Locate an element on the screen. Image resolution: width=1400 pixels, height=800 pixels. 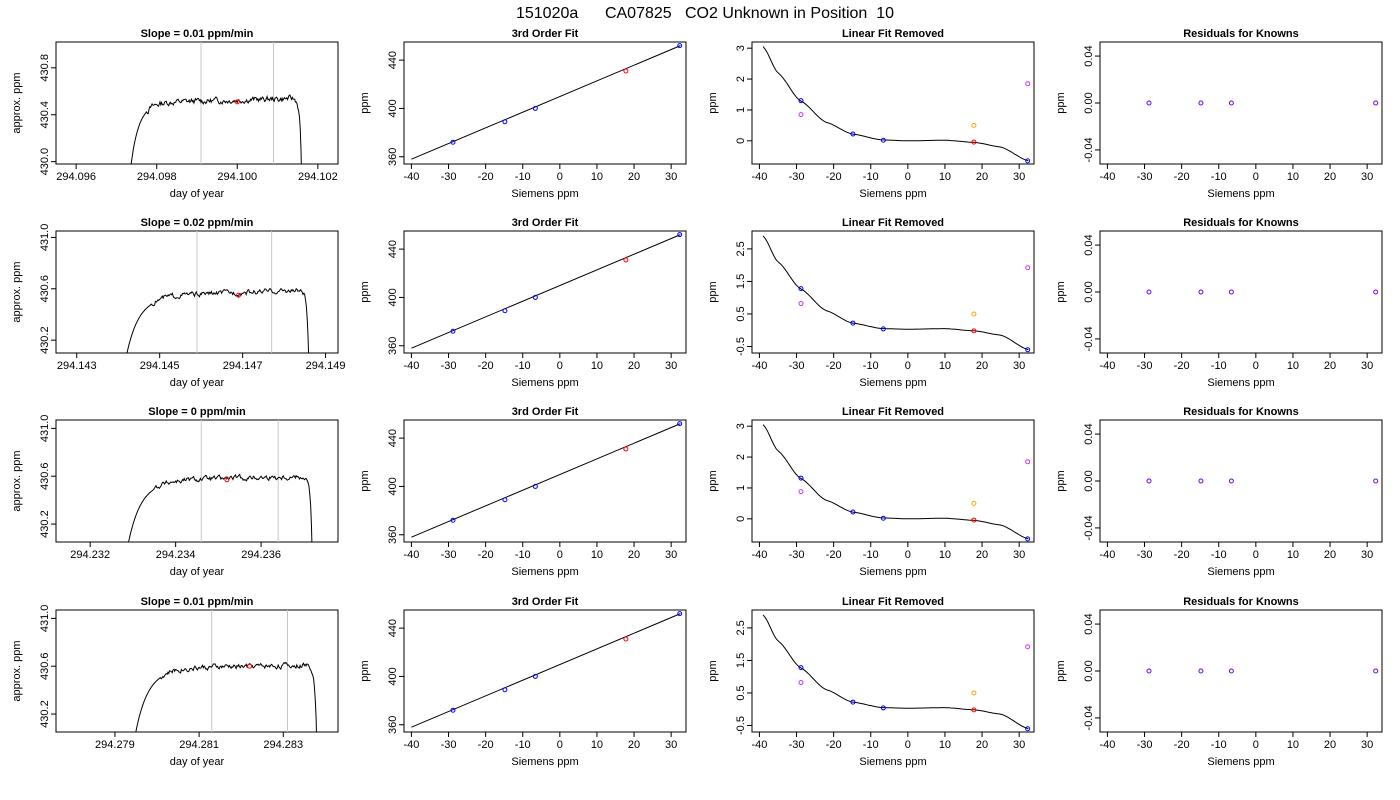
x-tick-label: -10 is located at coordinates (1219, 555).